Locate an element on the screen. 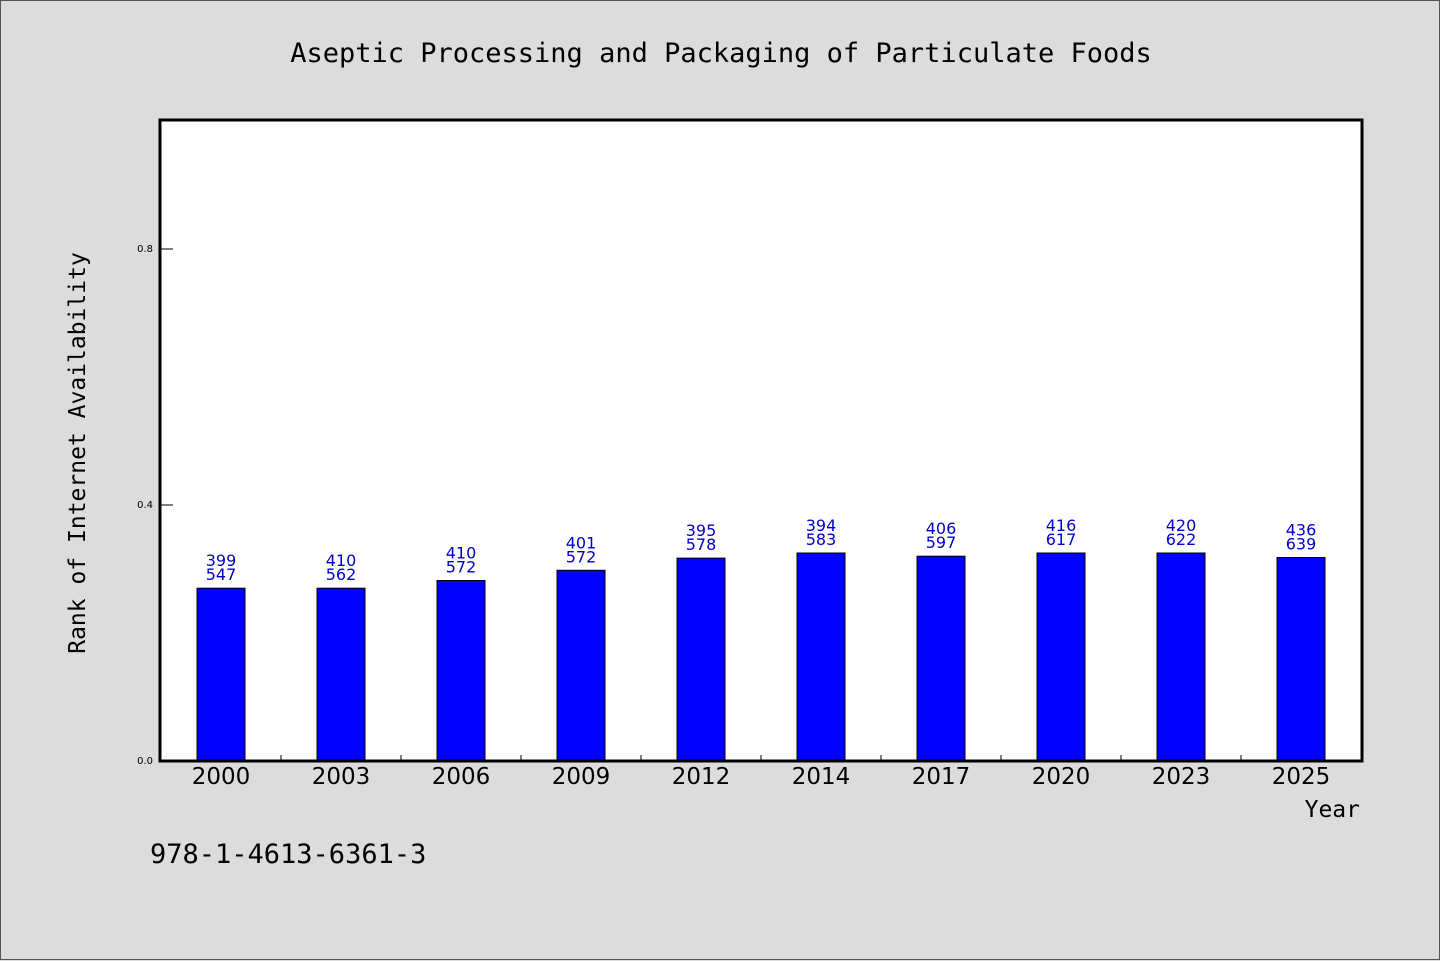 The image size is (1440, 961). bar-label-bottom-2025: 639 is located at coordinates (1301, 543).